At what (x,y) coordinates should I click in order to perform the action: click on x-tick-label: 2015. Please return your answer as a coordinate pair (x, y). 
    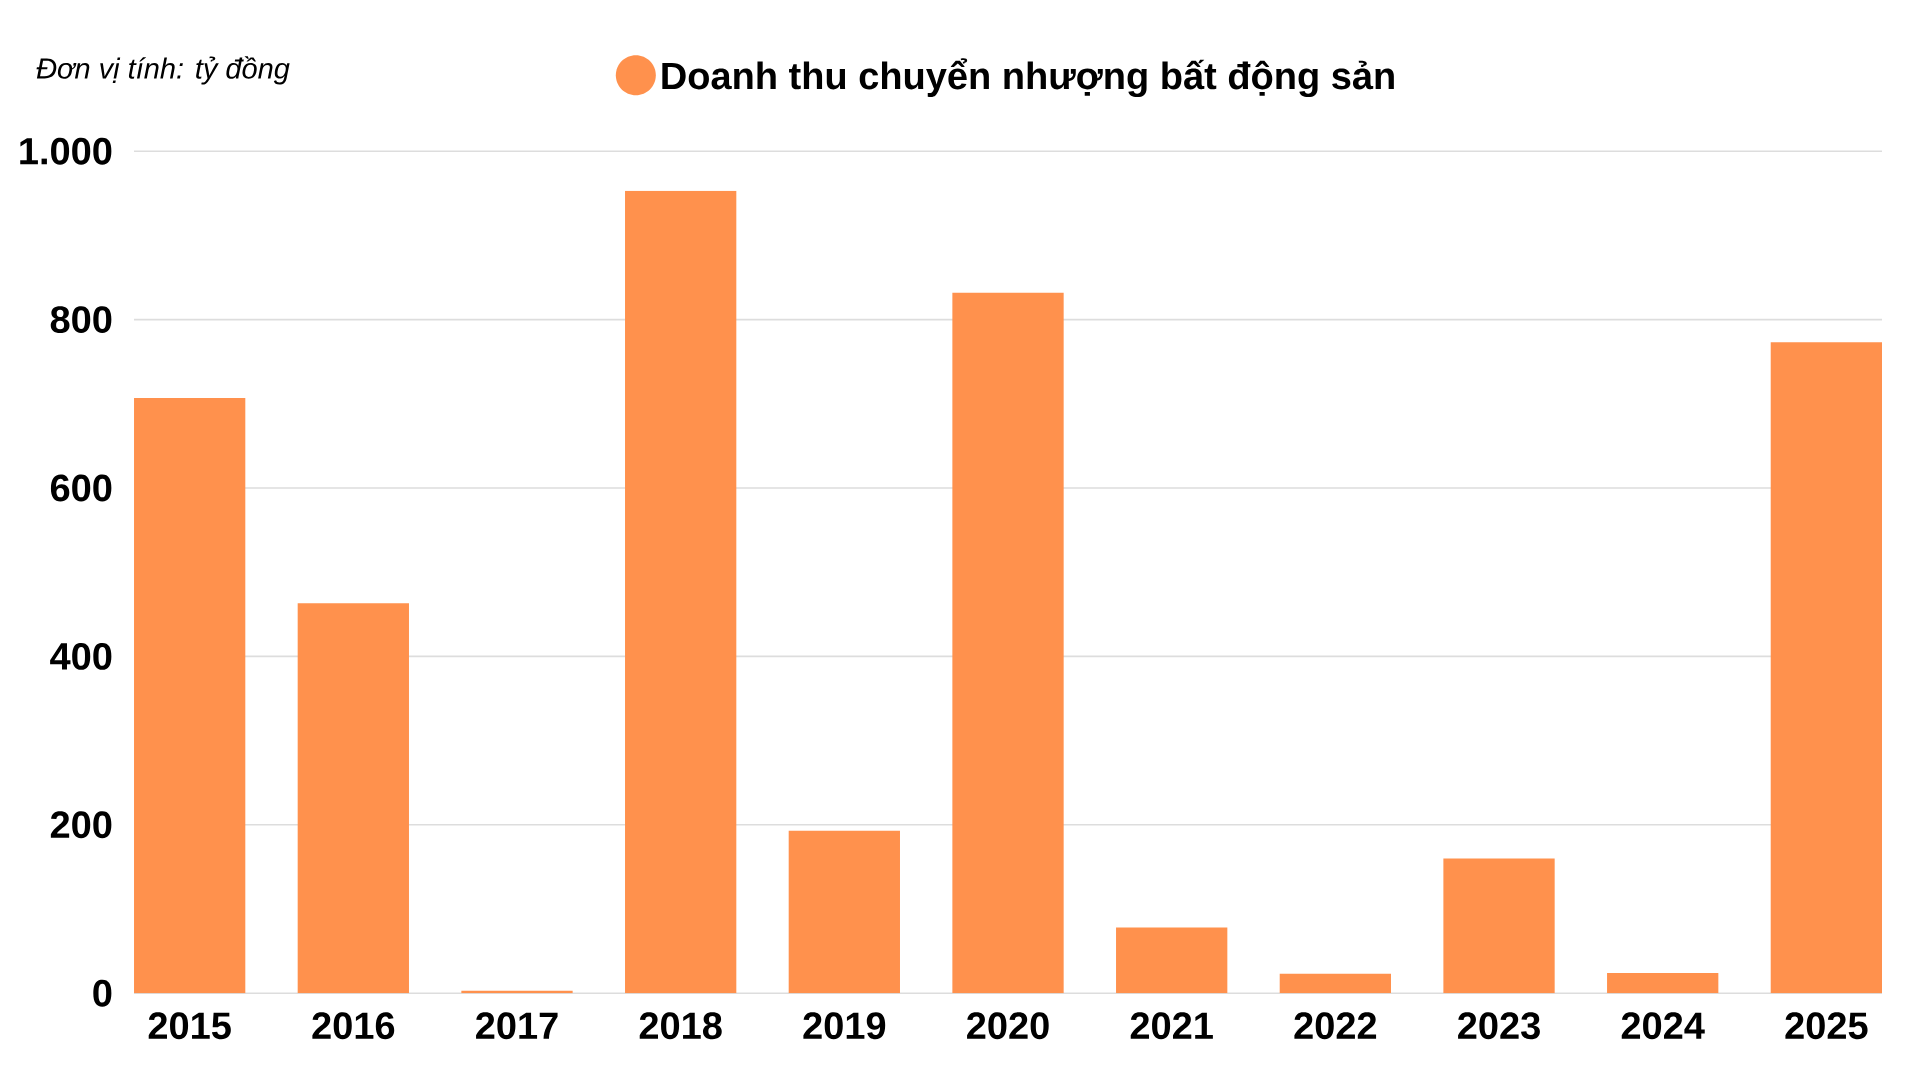
    Looking at the image, I should click on (189, 1026).